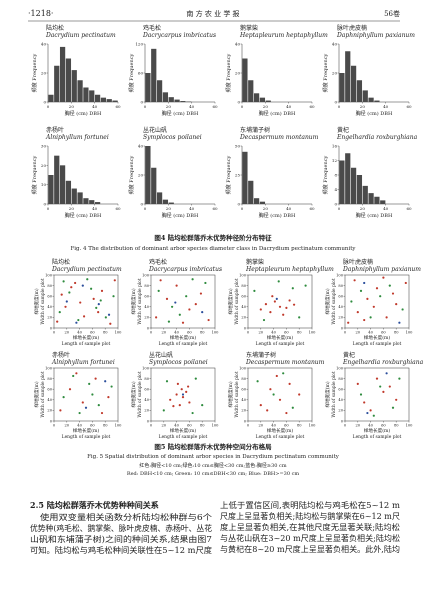  Describe the element at coordinates (255, 262) in the screenshot. I see `species-name: 鹅掌柴` at that location.